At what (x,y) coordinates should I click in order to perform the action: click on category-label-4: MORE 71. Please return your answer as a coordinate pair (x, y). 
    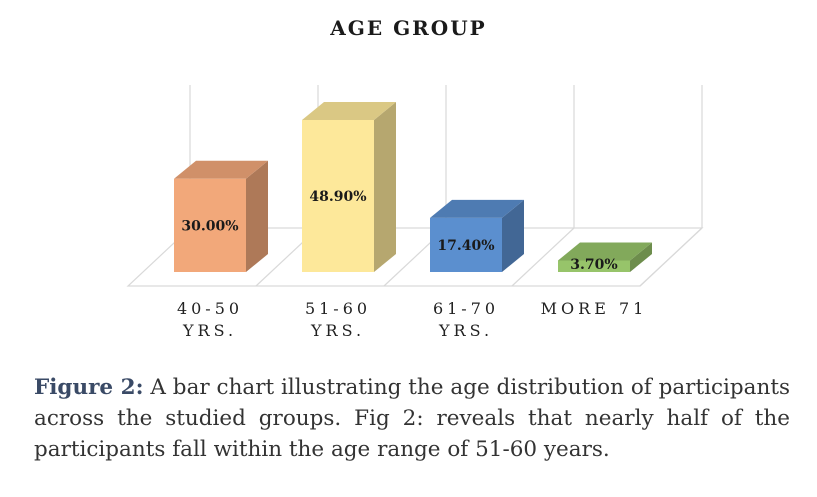
    Looking at the image, I should click on (594, 308).